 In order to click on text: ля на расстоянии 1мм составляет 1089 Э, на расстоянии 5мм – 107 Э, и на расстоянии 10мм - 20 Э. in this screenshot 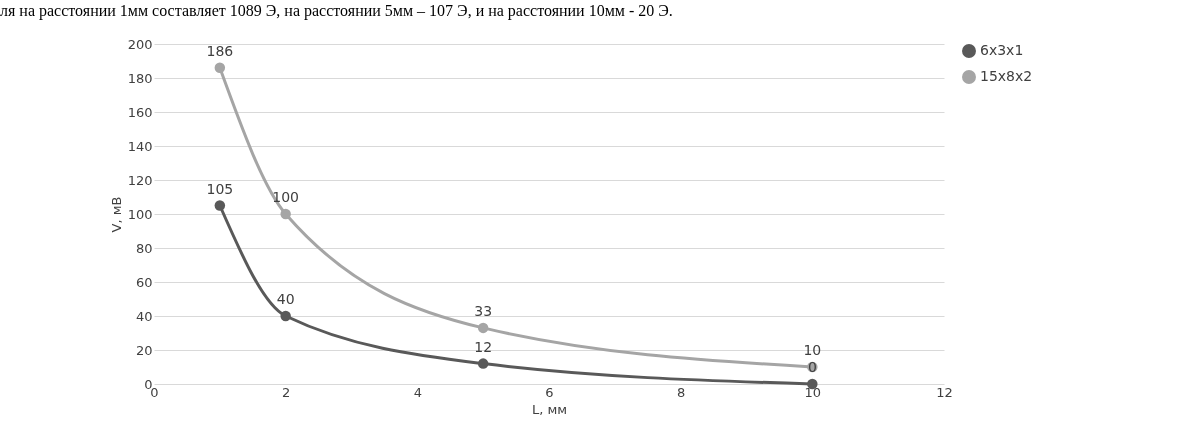, I will do `click(337, 11)`.